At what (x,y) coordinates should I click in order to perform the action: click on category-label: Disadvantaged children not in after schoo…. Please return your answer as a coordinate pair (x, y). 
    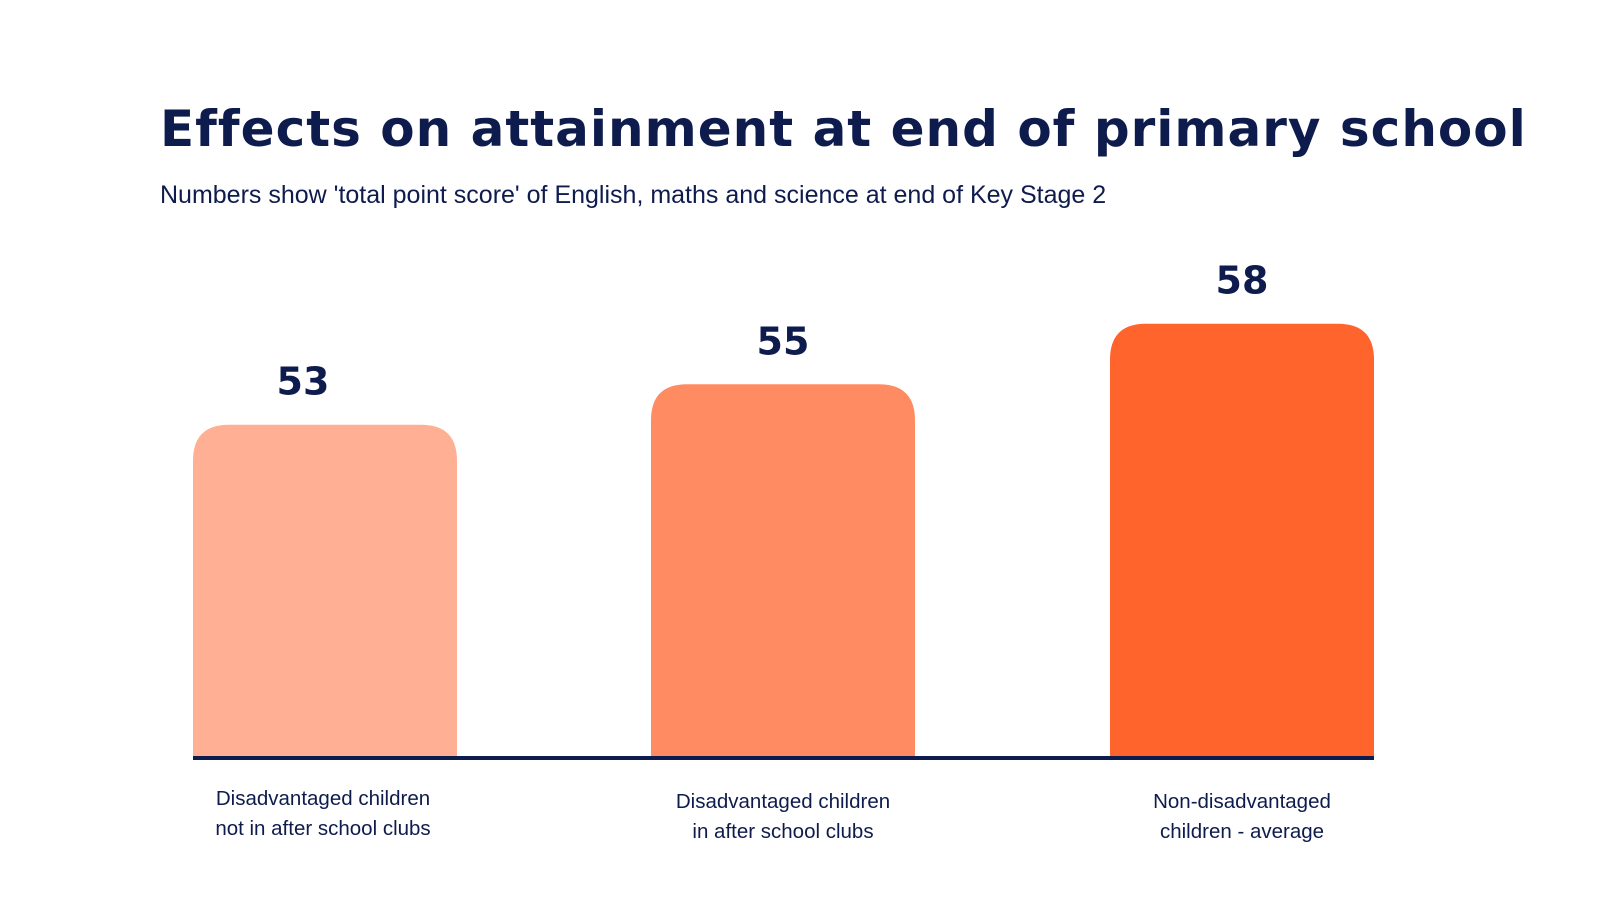
    Looking at the image, I should click on (323, 814).